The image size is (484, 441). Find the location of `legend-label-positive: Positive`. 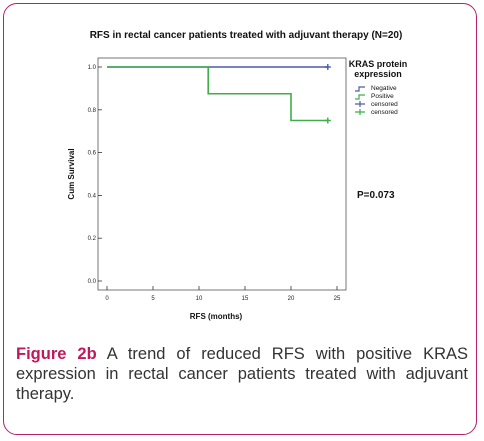

legend-label-positive: Positive is located at coordinates (382, 96).